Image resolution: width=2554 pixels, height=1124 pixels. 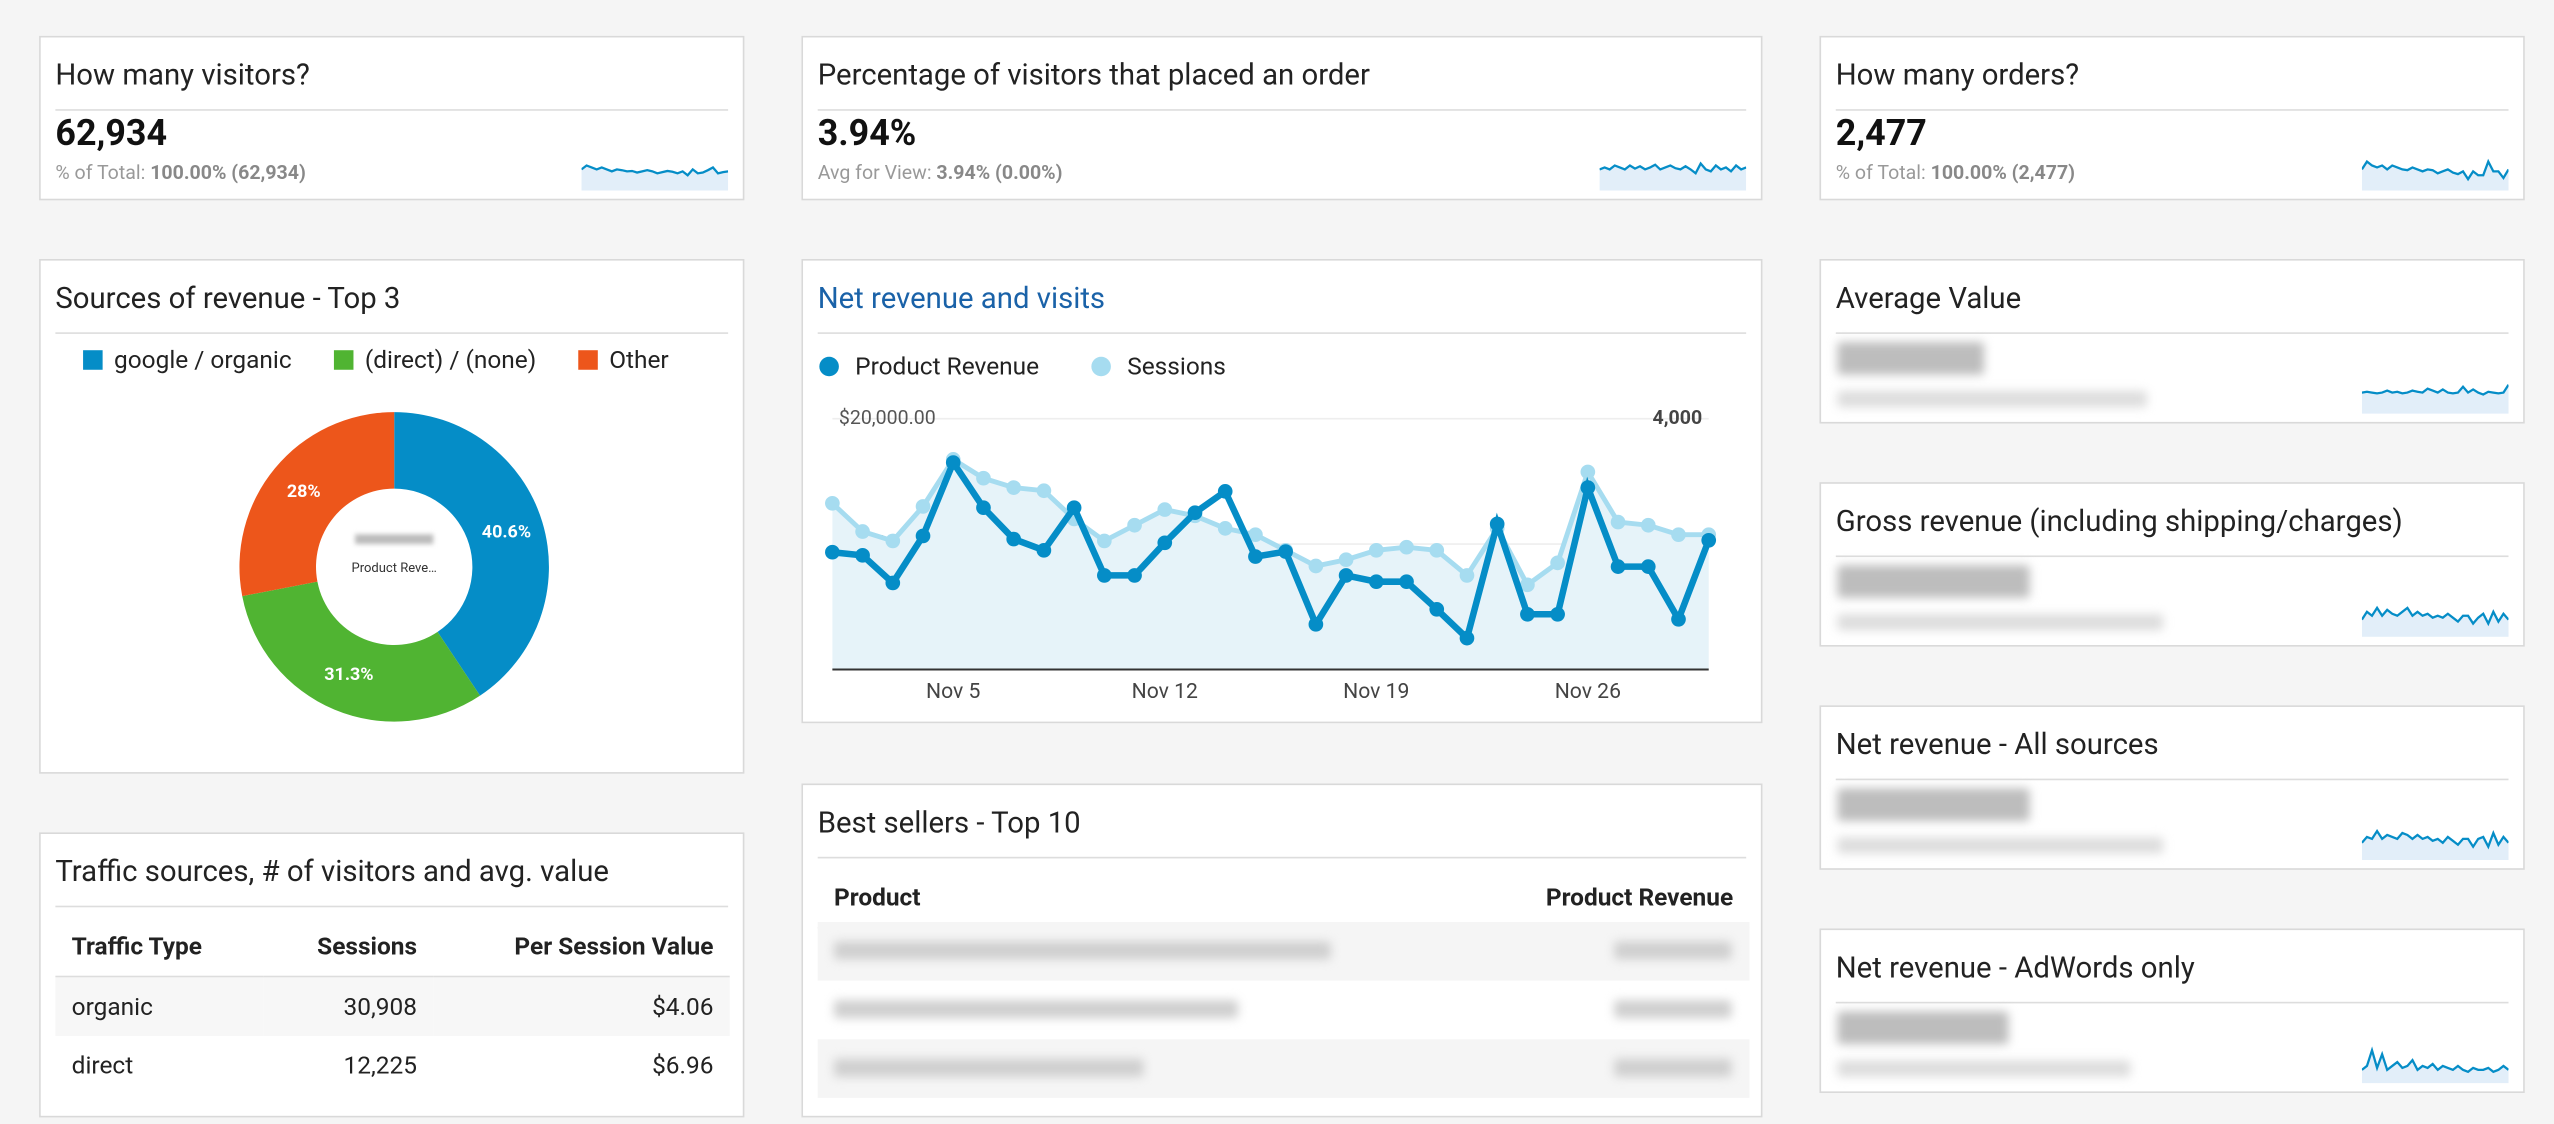 I want to click on legend-item: google / organic, so click(x=187, y=360).